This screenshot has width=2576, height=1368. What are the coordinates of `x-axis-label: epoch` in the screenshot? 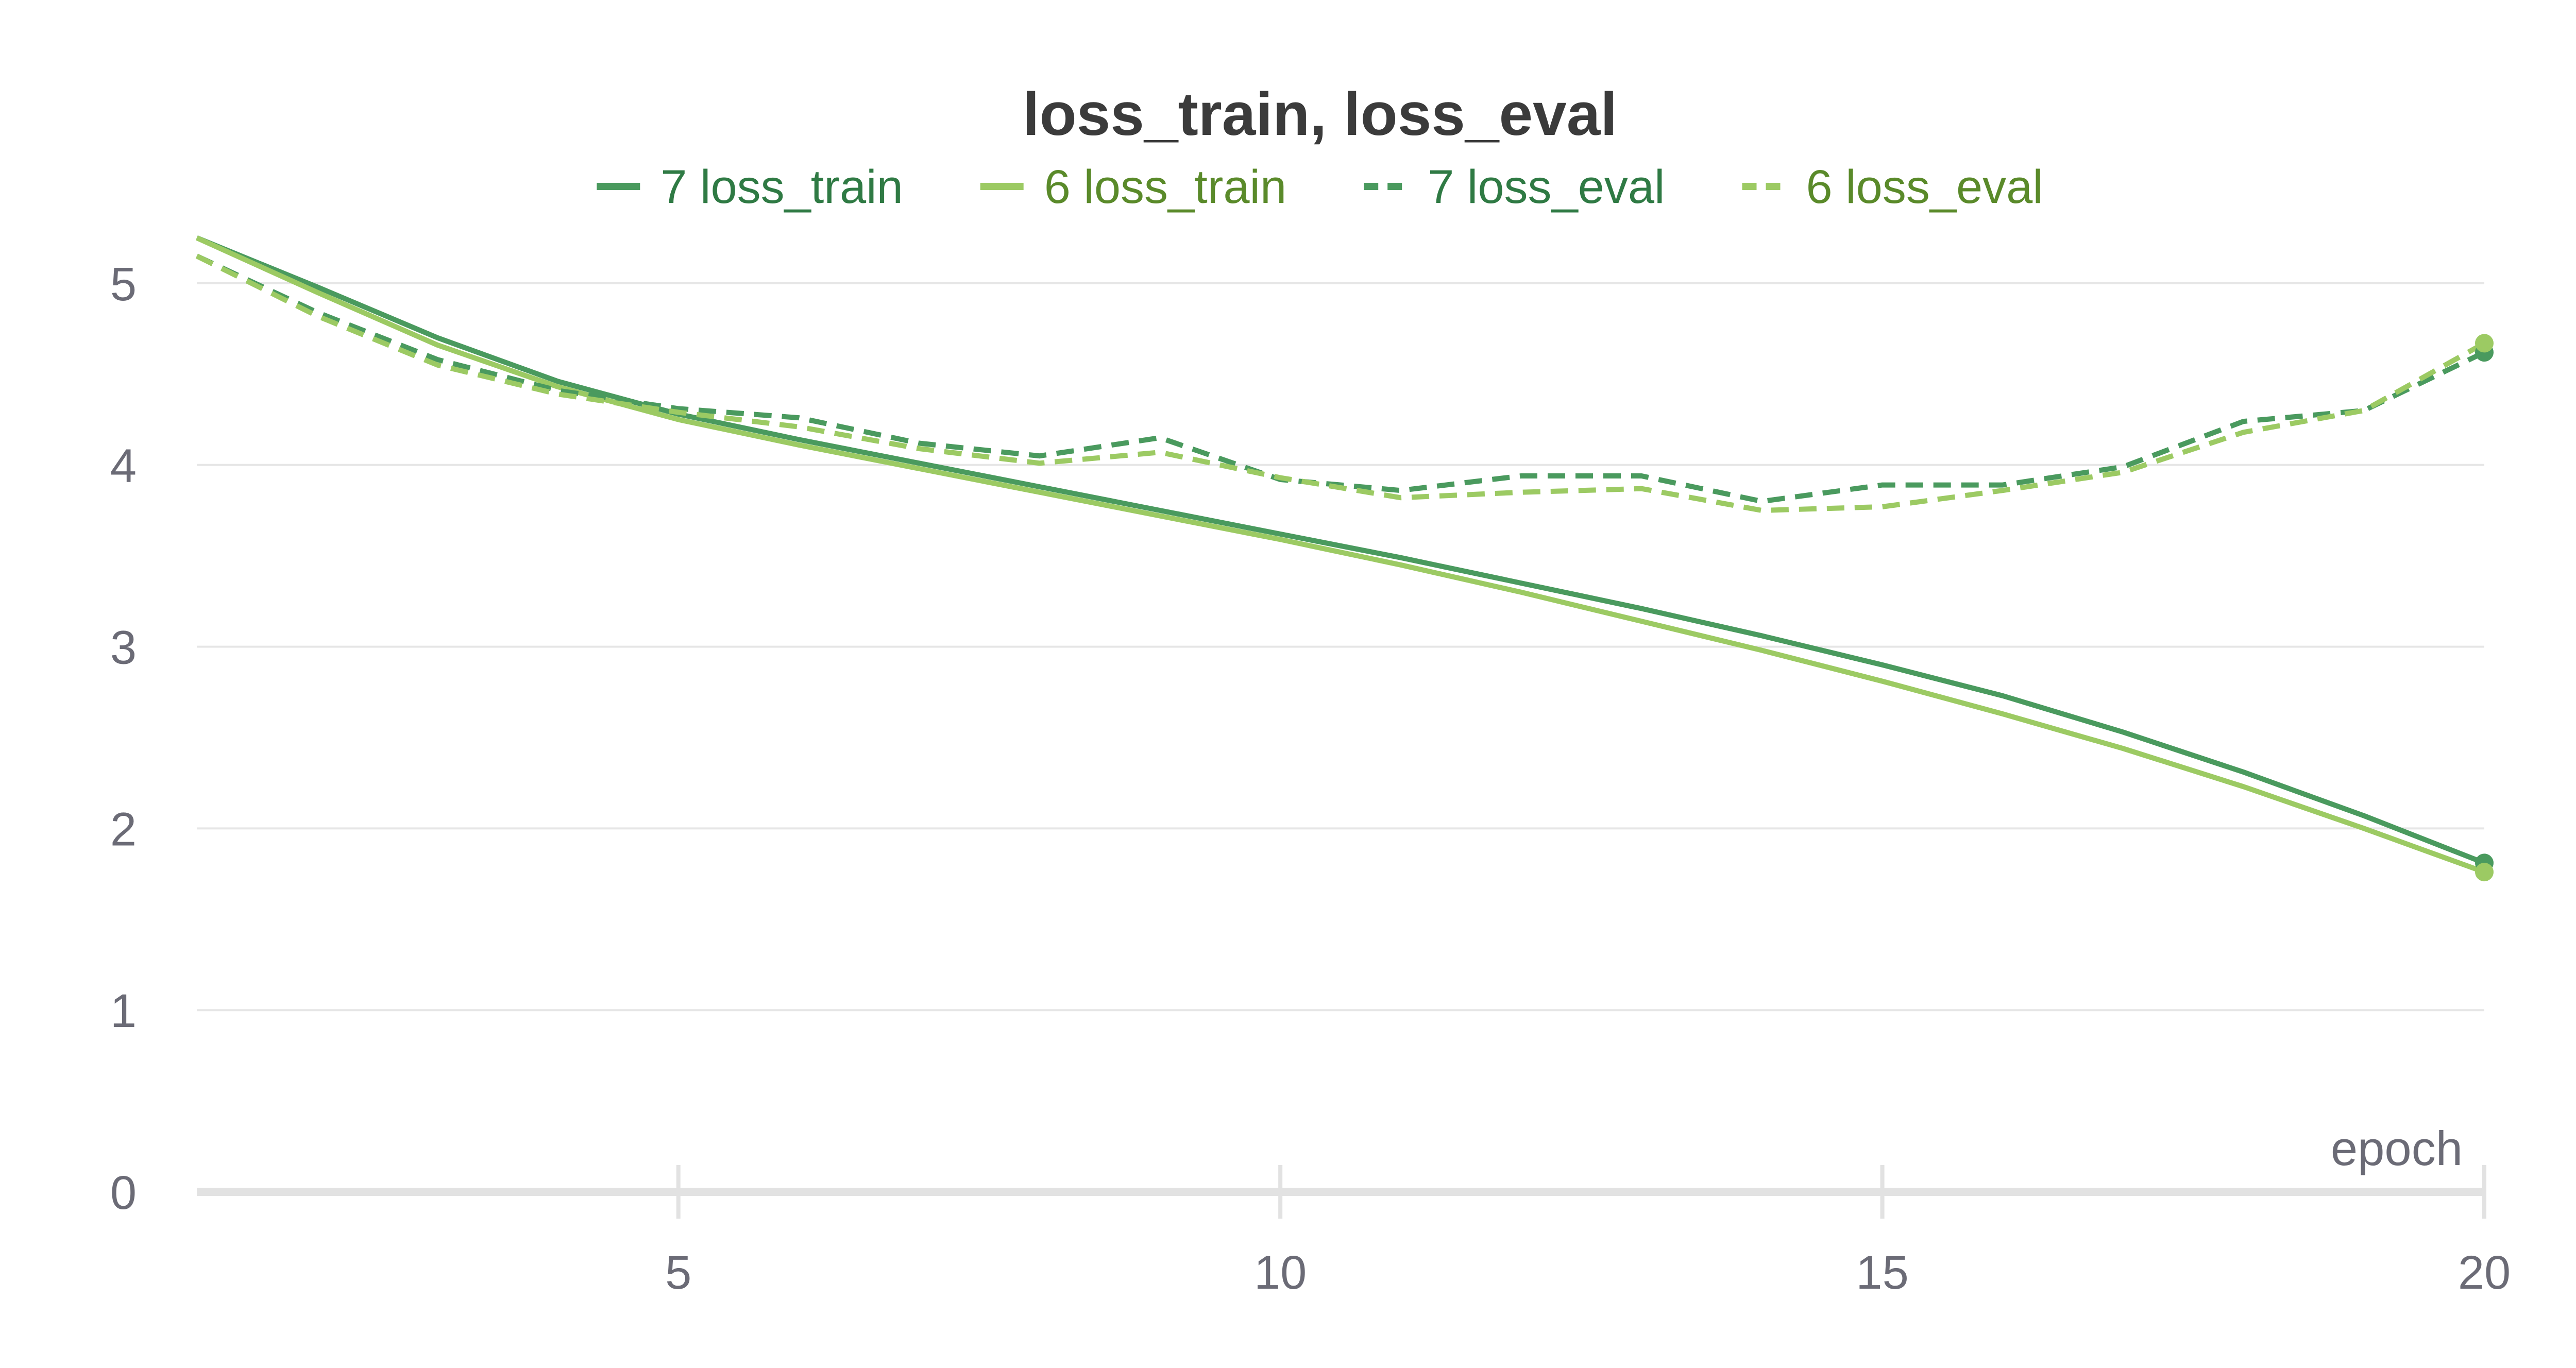 It's located at (2397, 1148).